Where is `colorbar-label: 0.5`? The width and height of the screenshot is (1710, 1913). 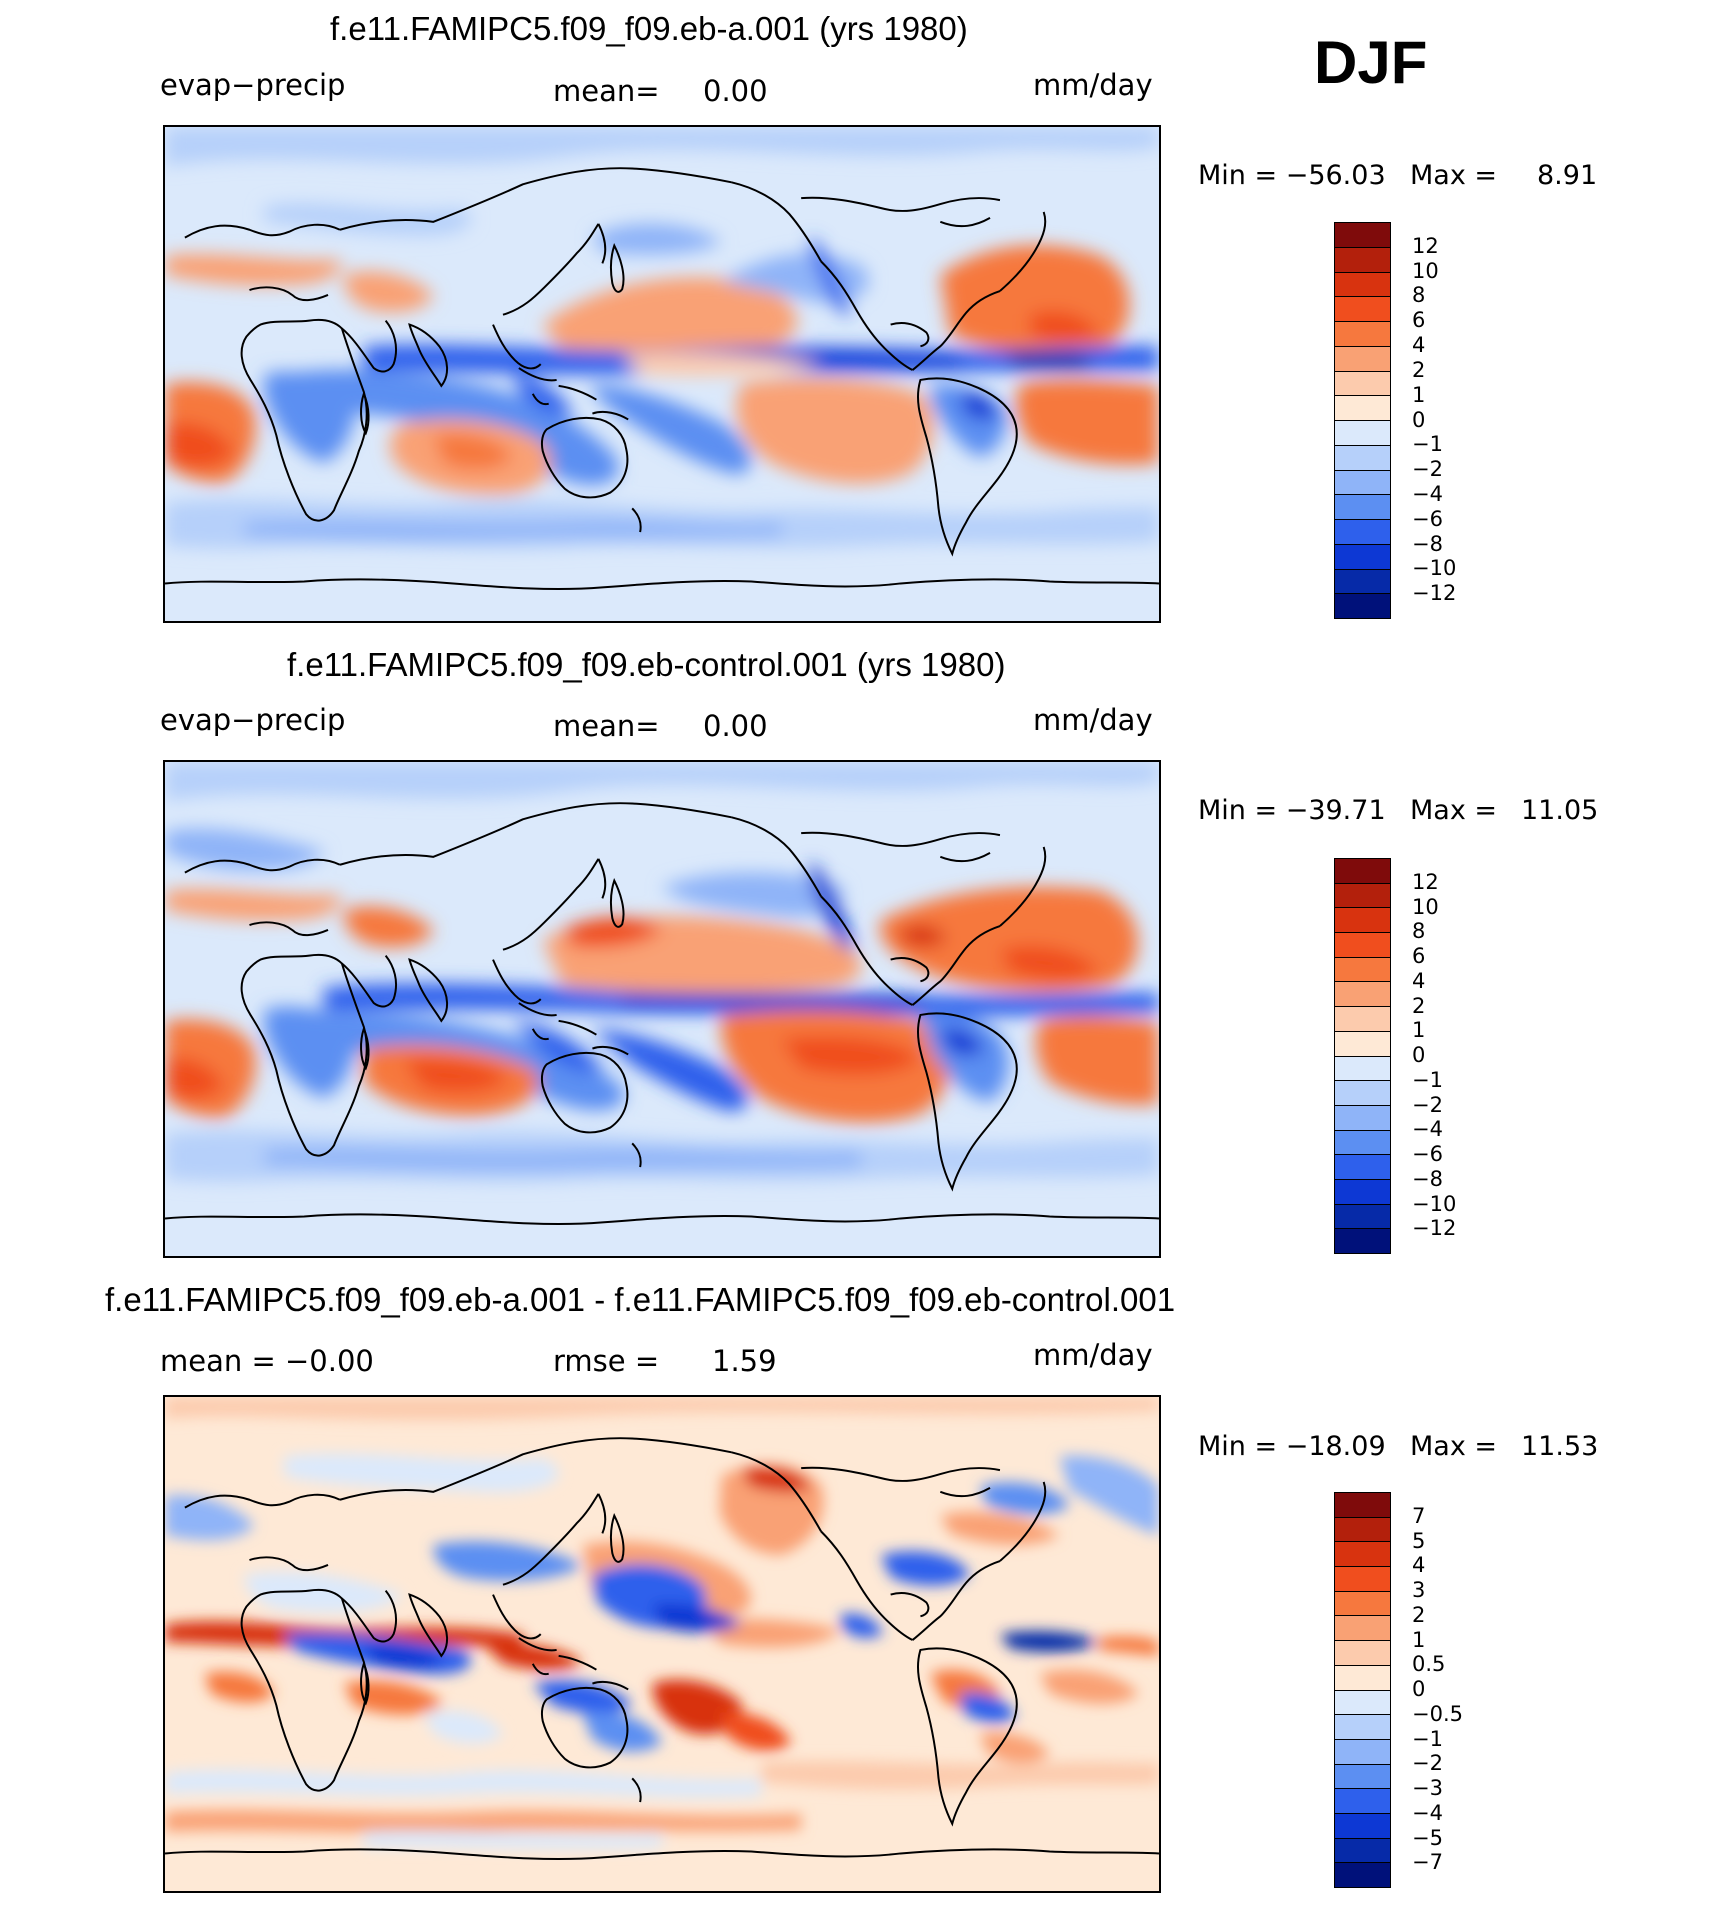
colorbar-label: 0.5 is located at coordinates (1429, 1664).